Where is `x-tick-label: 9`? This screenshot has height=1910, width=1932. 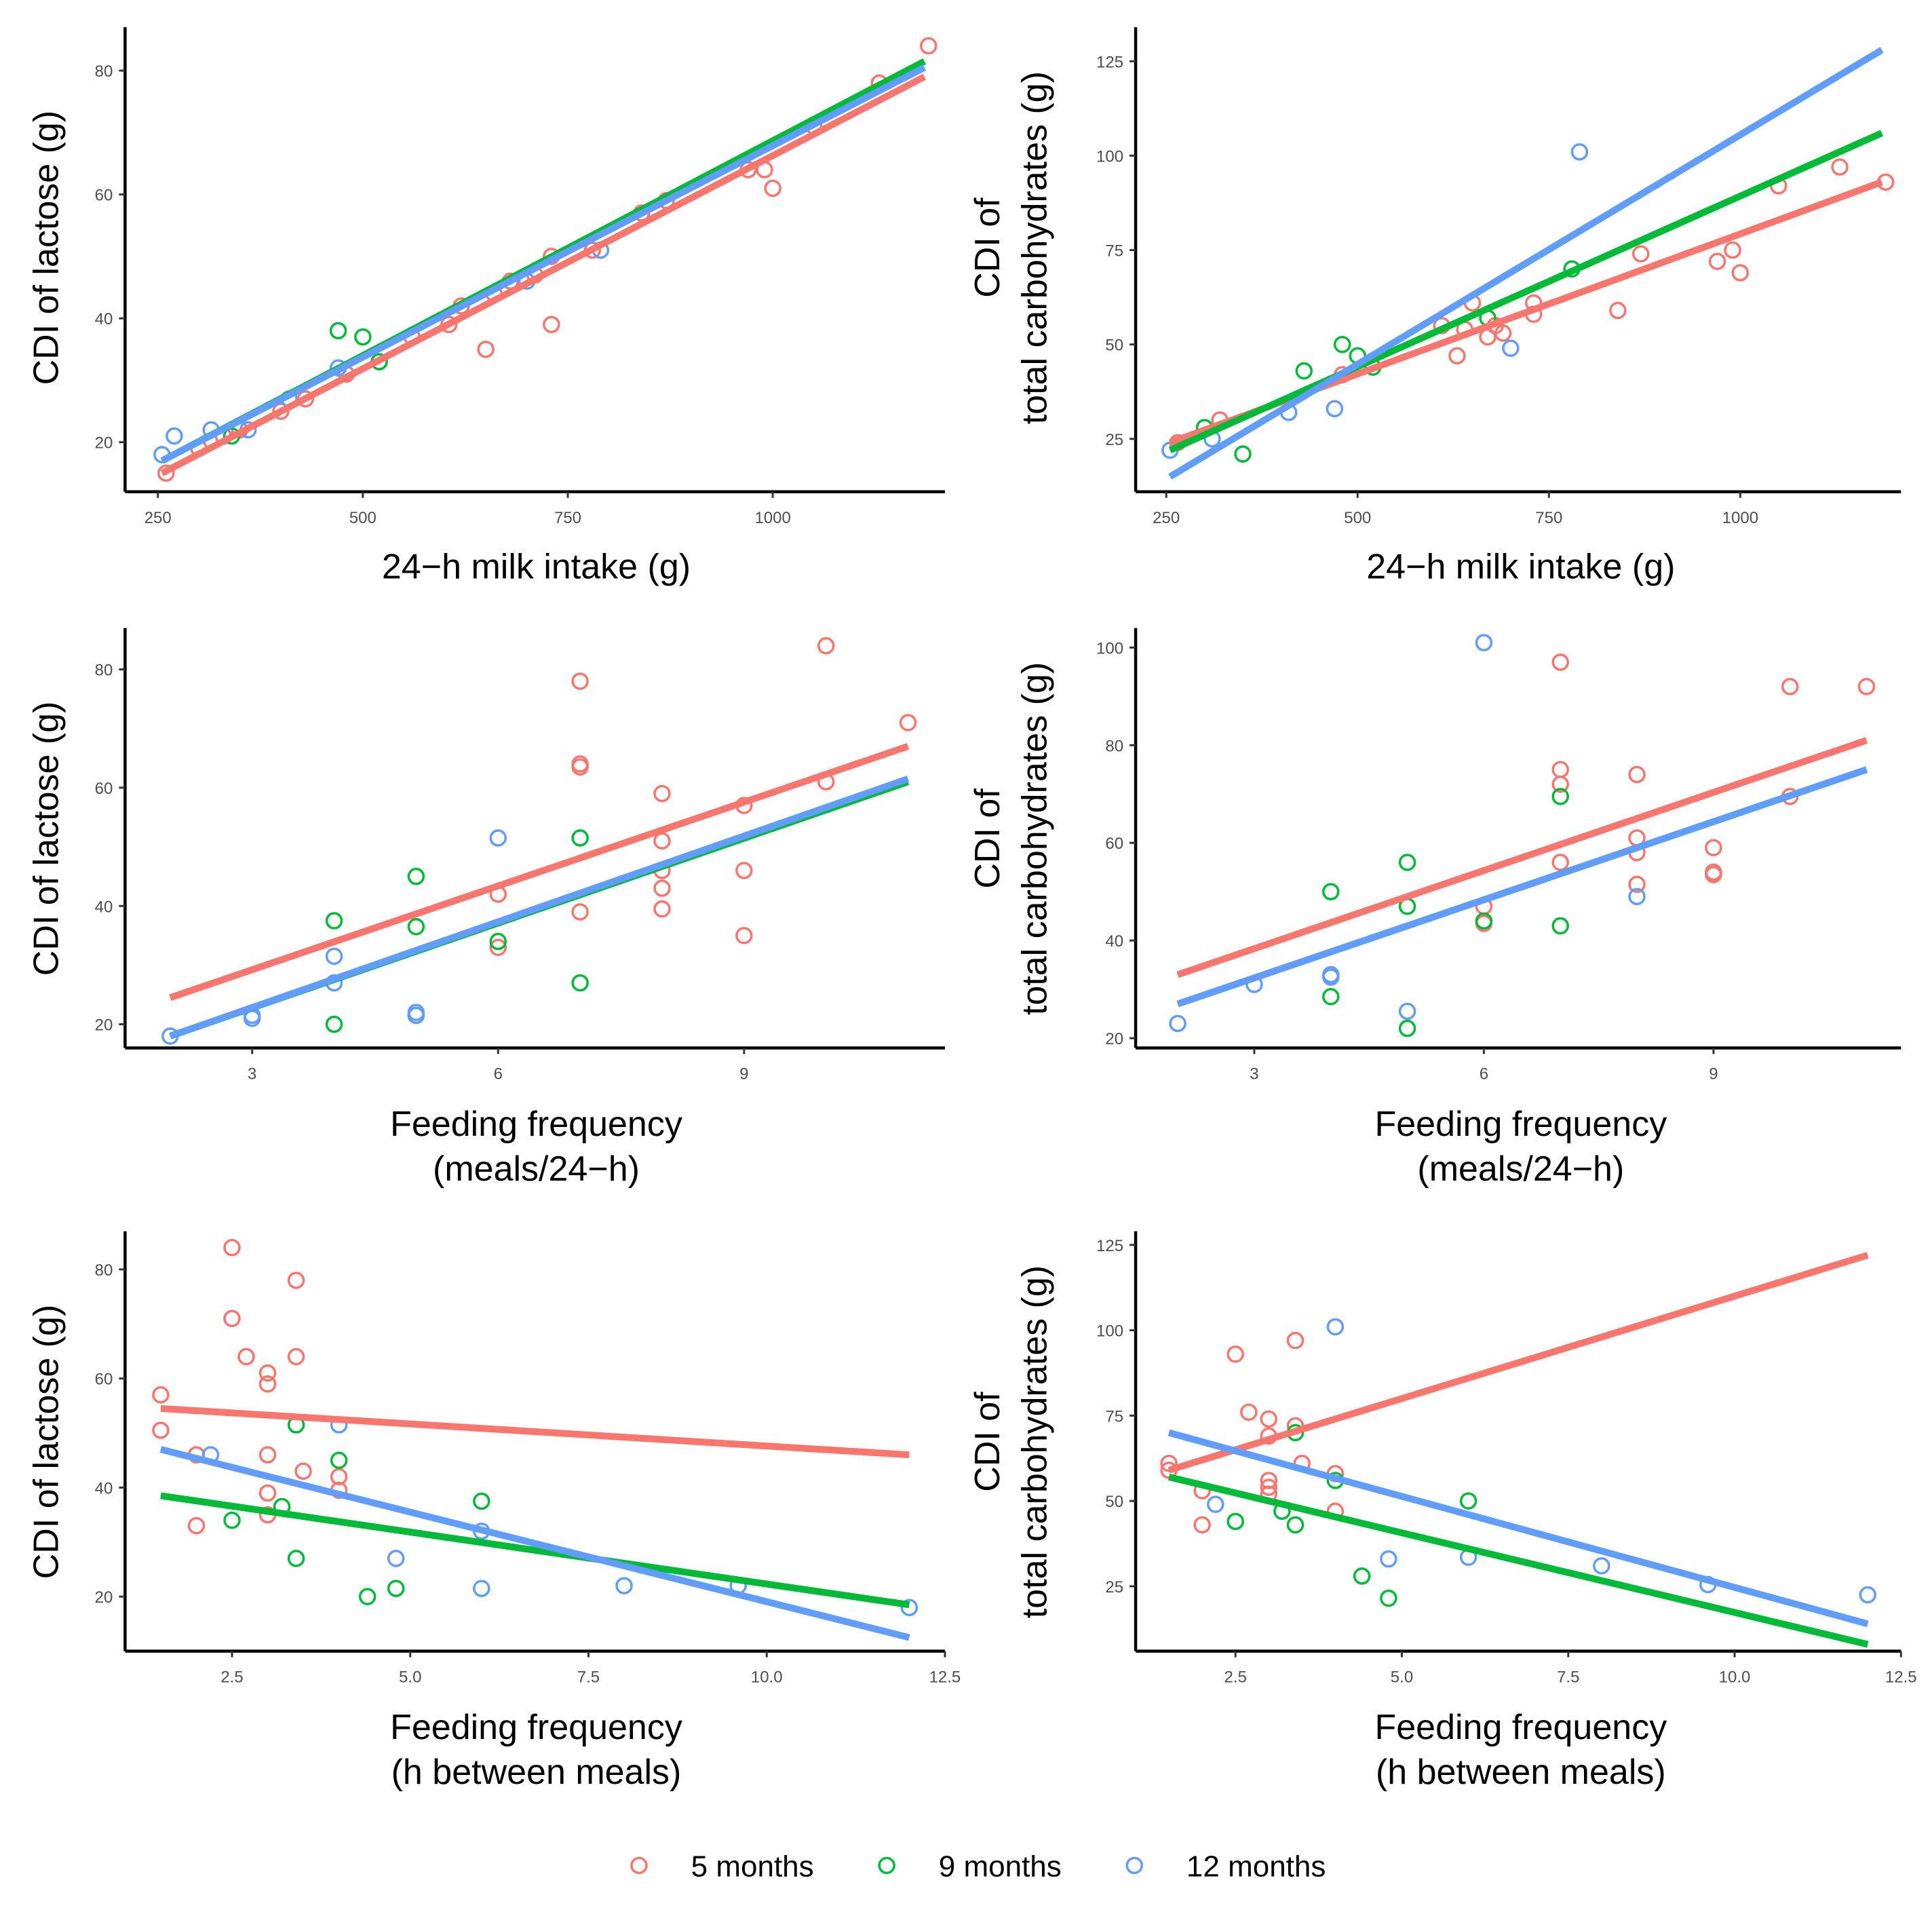
x-tick-label: 9 is located at coordinates (743, 1074).